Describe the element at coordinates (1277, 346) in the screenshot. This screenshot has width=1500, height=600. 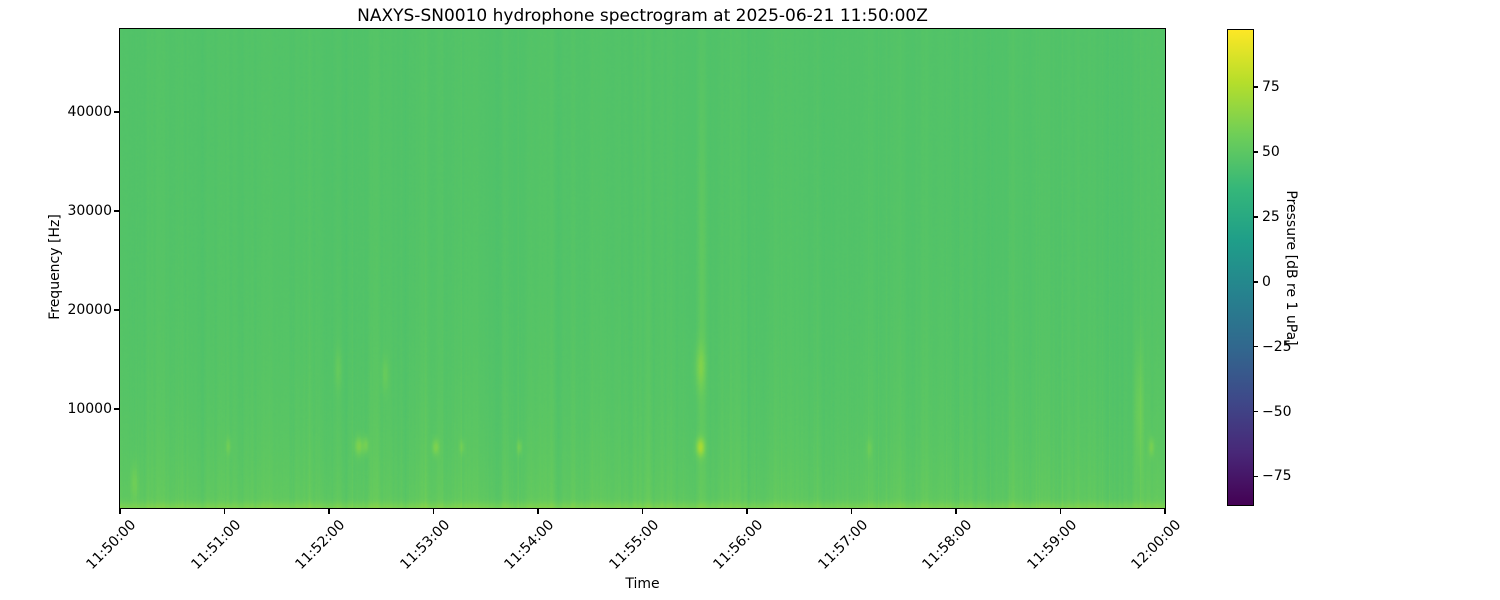
I see `colorbar-tick-label: −25` at that location.